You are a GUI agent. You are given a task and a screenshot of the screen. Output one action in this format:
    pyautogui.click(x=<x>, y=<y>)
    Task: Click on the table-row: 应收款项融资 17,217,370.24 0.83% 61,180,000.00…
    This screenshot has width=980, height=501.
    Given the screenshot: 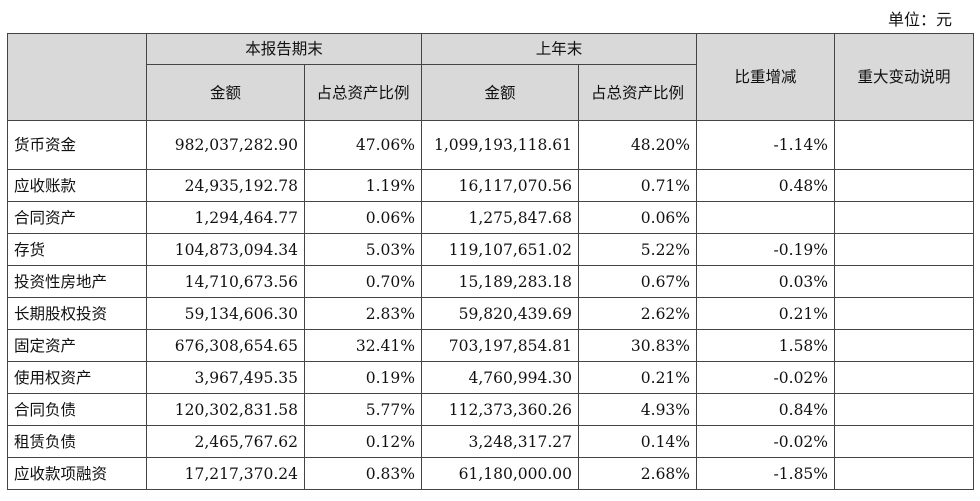 What is the action you would take?
    pyautogui.click(x=491, y=473)
    